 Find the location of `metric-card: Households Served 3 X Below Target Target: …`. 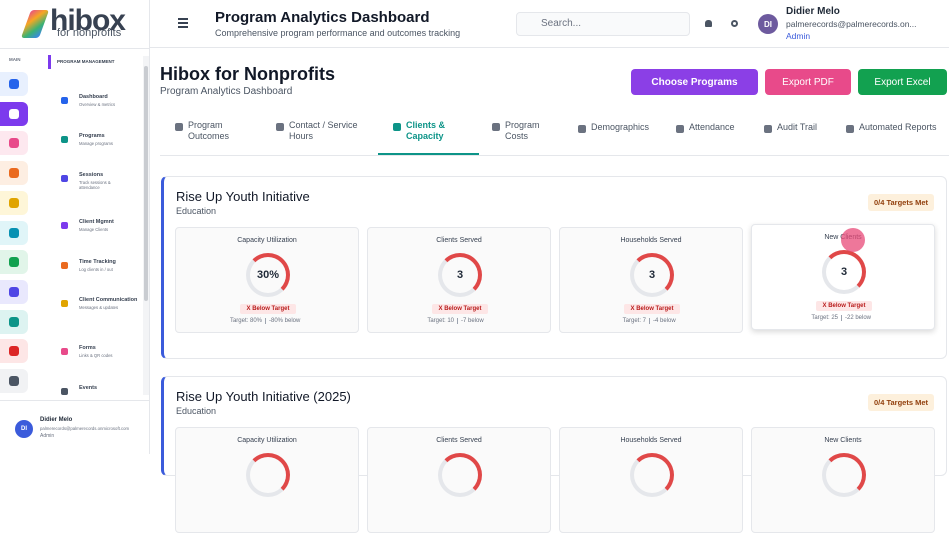

metric-card: Households Served 3 X Below Target Target: … is located at coordinates (651, 280).